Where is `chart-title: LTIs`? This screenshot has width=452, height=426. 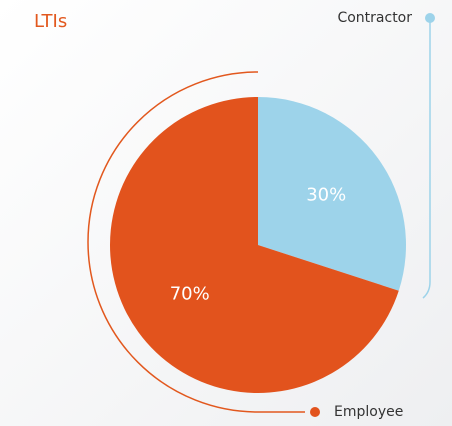
chart-title: LTIs is located at coordinates (50, 21).